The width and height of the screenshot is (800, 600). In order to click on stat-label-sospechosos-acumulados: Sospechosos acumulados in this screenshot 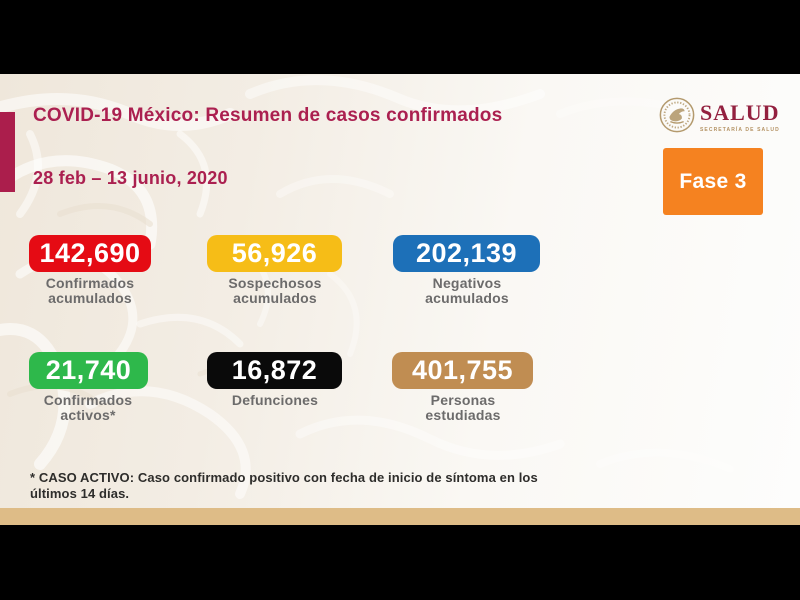, I will do `click(275, 291)`.